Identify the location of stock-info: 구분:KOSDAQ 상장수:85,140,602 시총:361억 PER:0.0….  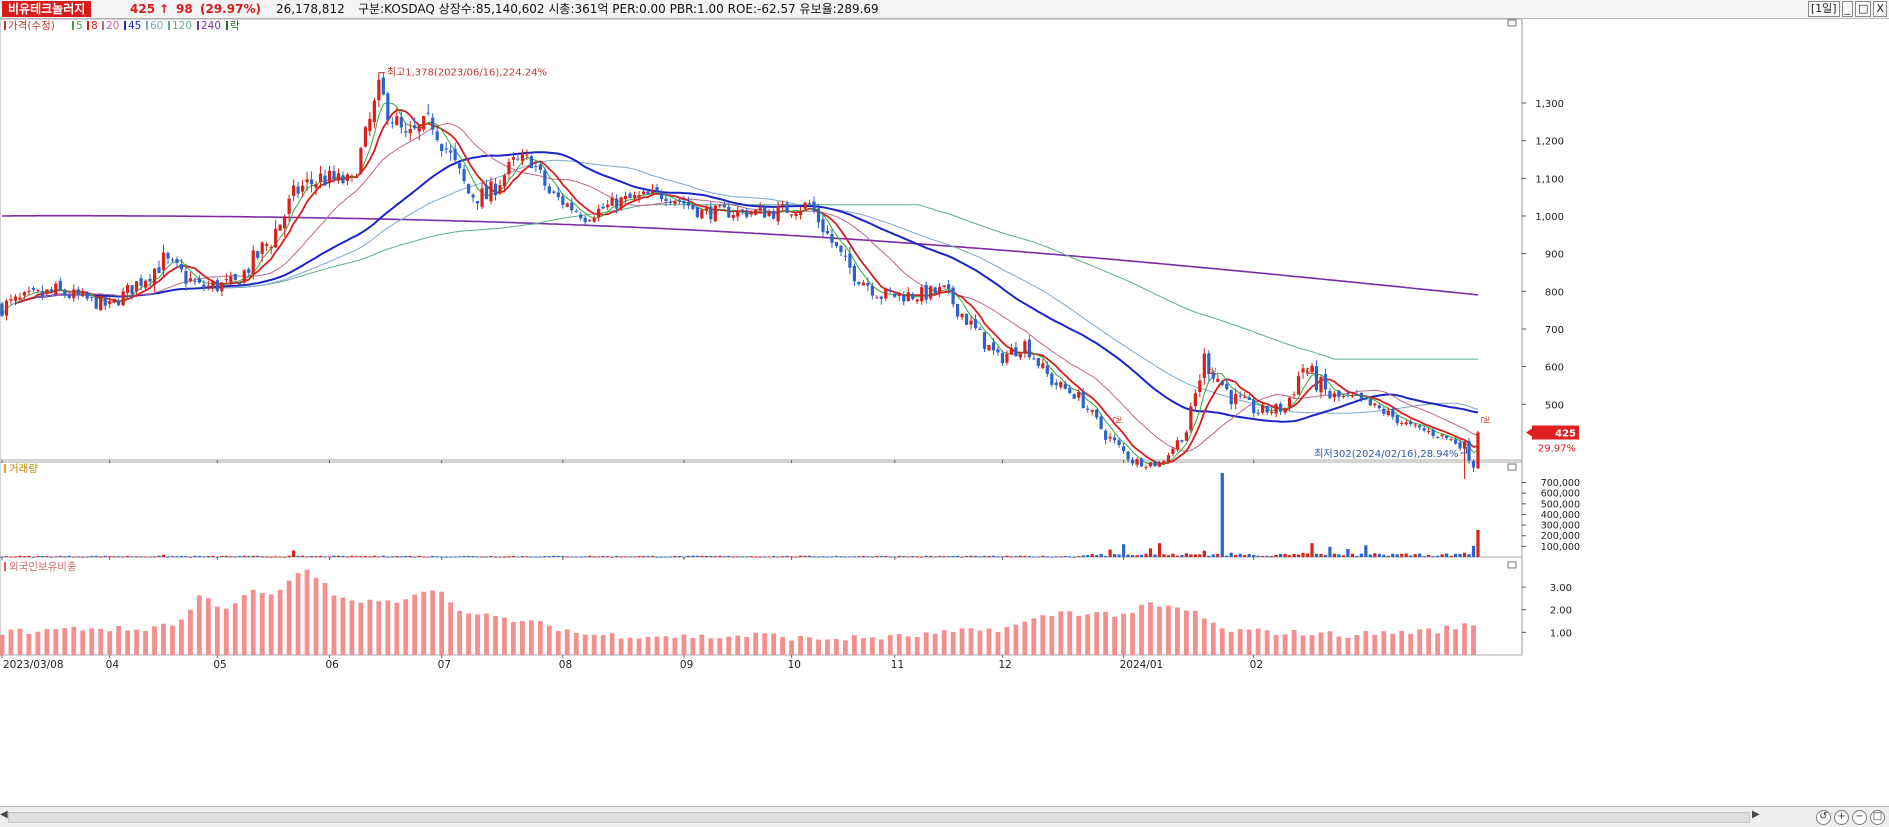
(618, 9).